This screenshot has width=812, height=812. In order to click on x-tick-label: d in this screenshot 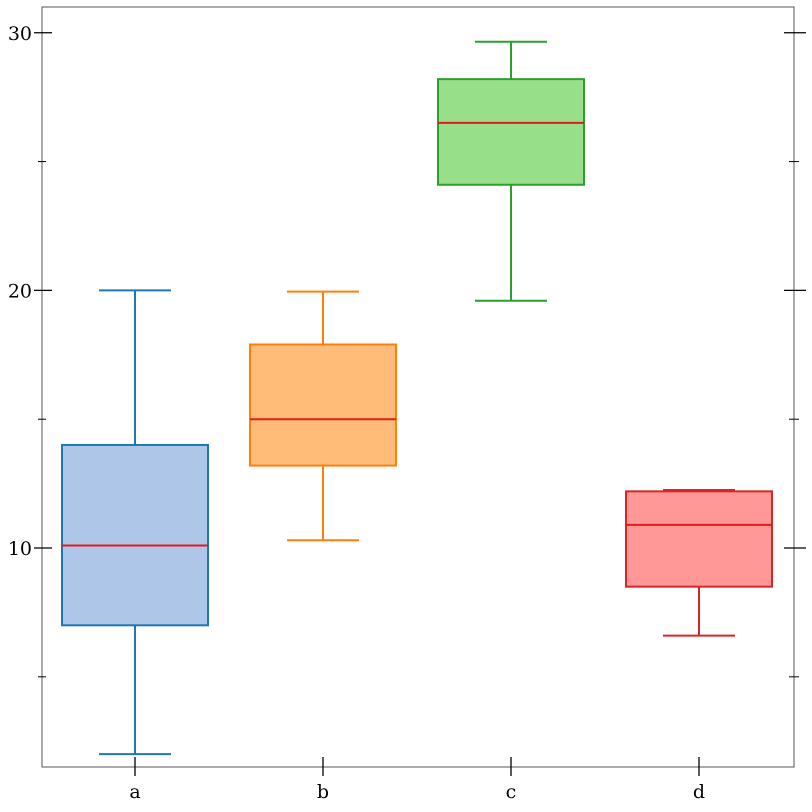, I will do `click(699, 792)`.